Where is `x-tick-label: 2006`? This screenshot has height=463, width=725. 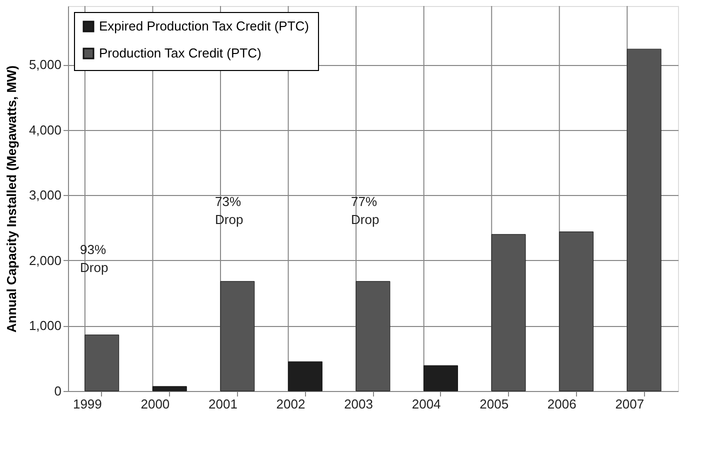
x-tick-label: 2006 is located at coordinates (561, 404).